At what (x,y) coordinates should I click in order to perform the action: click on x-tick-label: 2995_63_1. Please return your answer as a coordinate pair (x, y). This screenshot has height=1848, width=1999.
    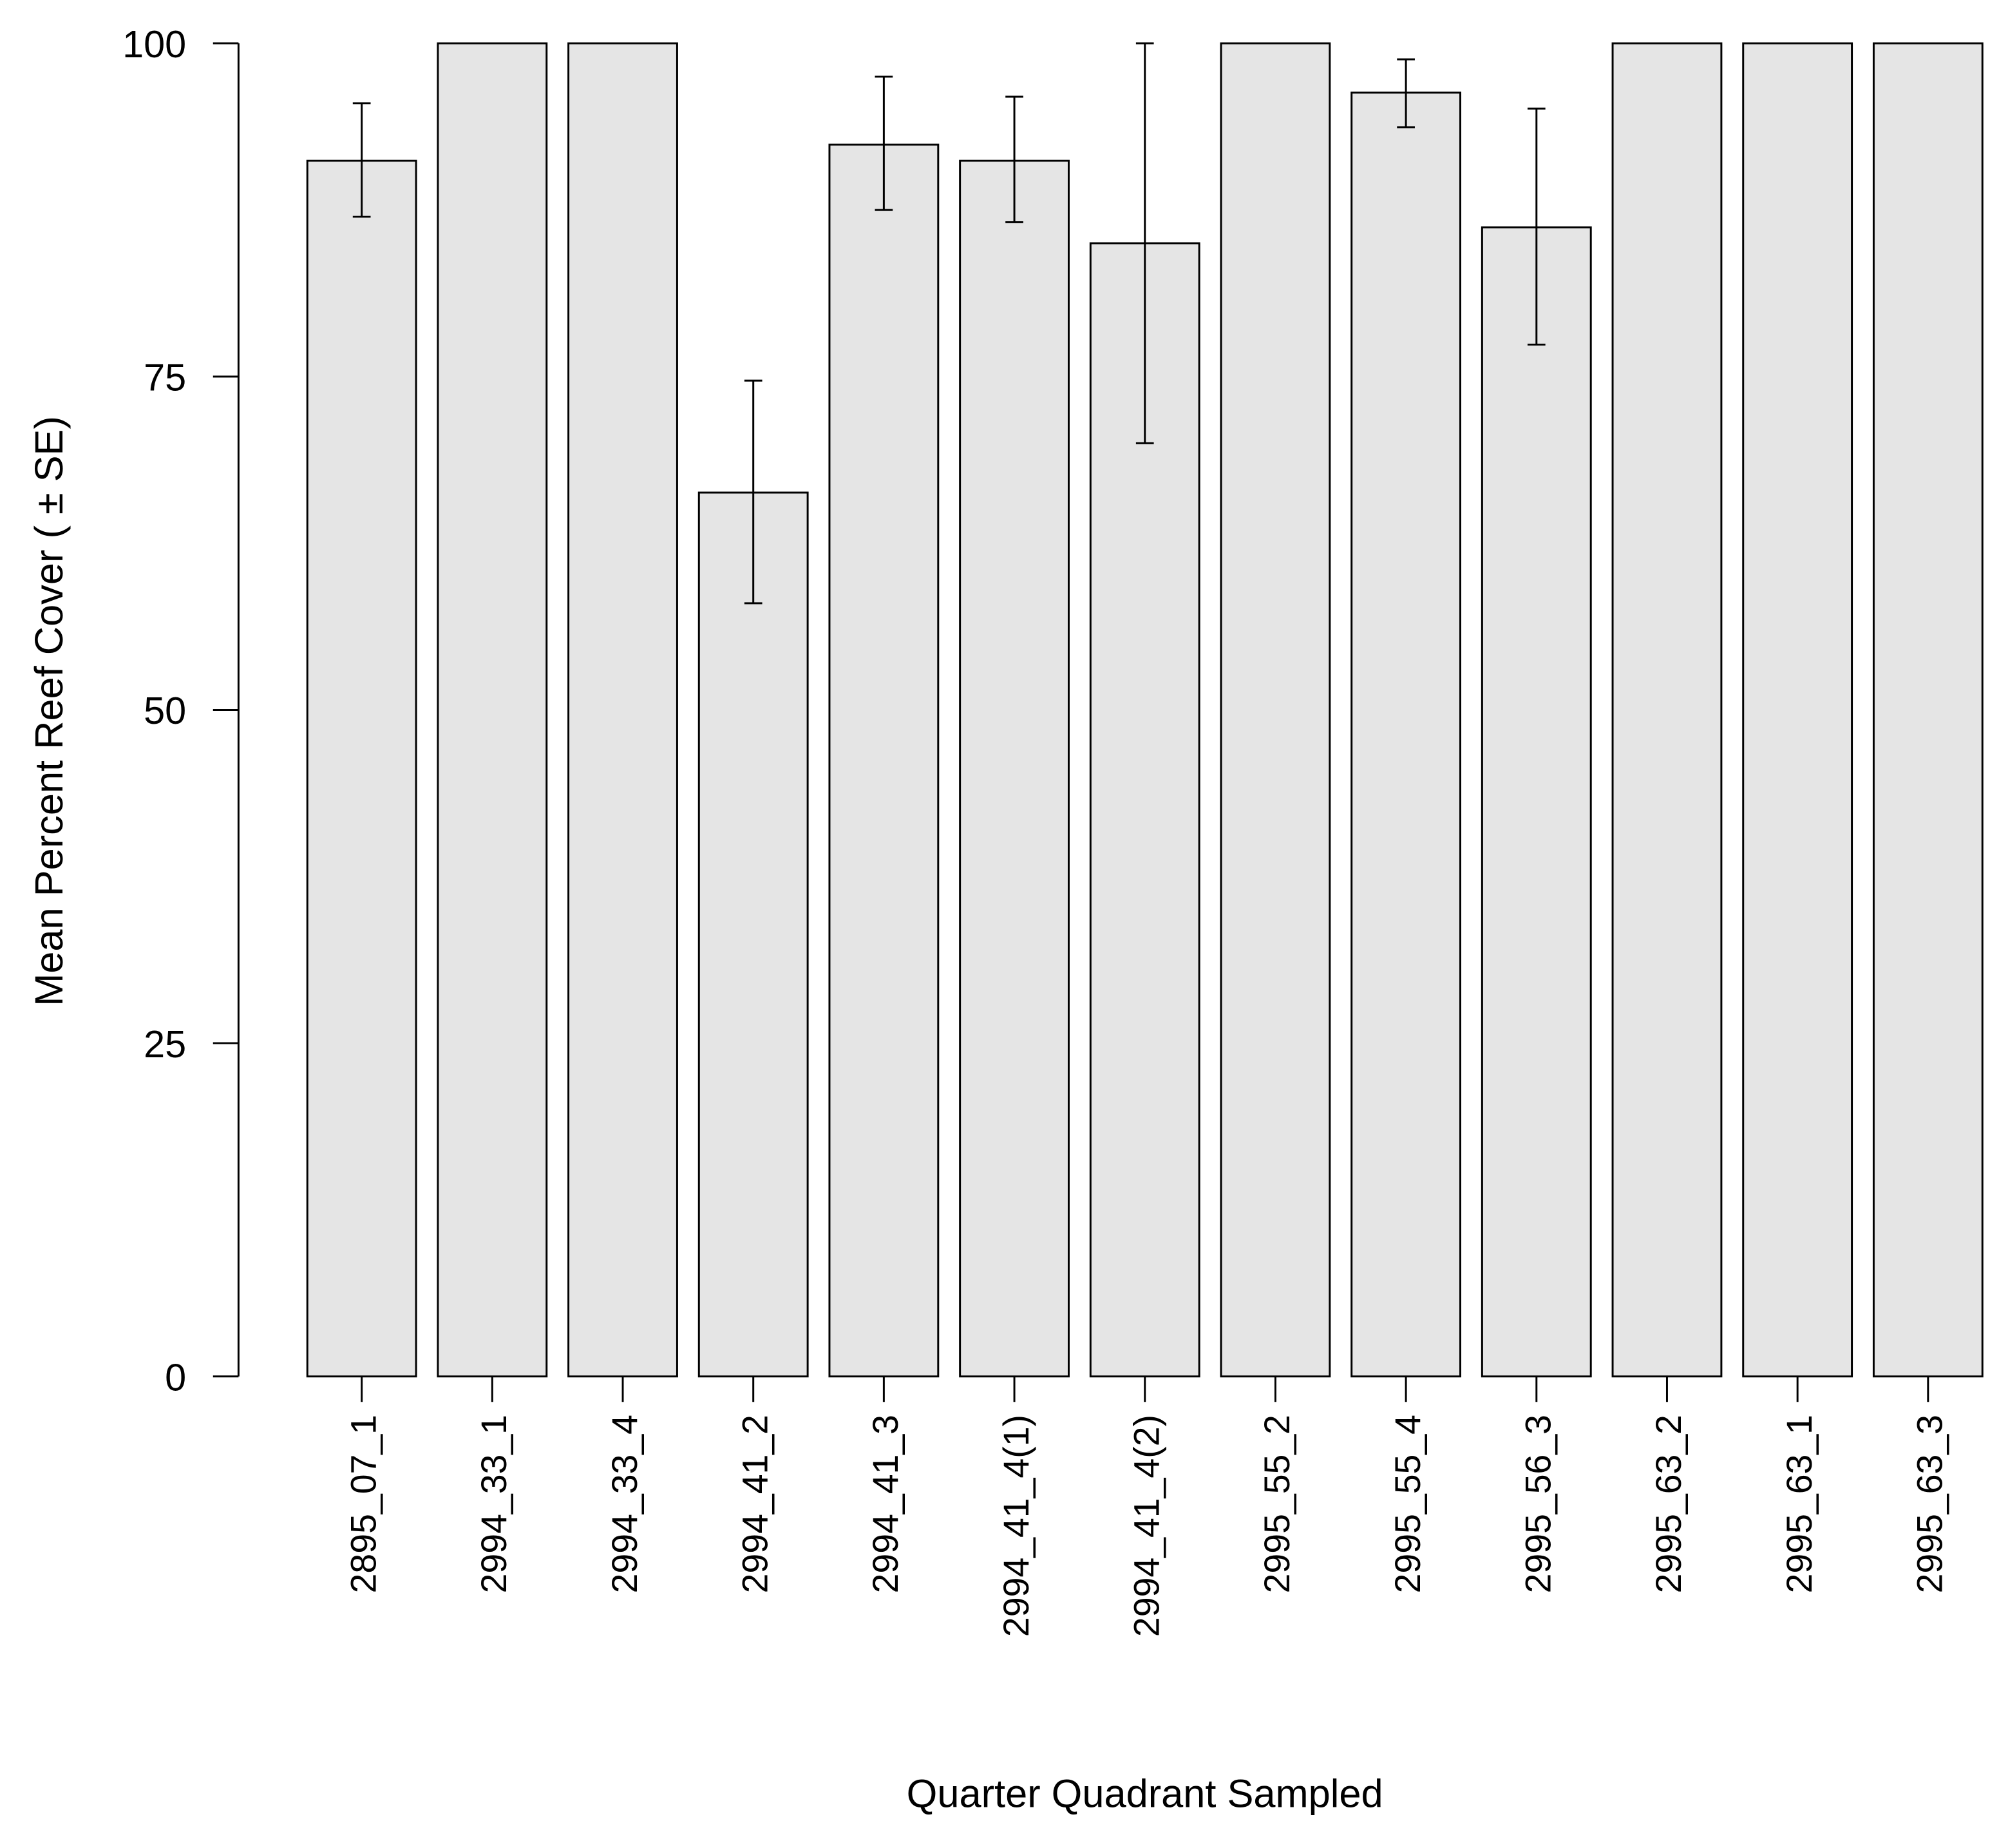
    Looking at the image, I should click on (1799, 1504).